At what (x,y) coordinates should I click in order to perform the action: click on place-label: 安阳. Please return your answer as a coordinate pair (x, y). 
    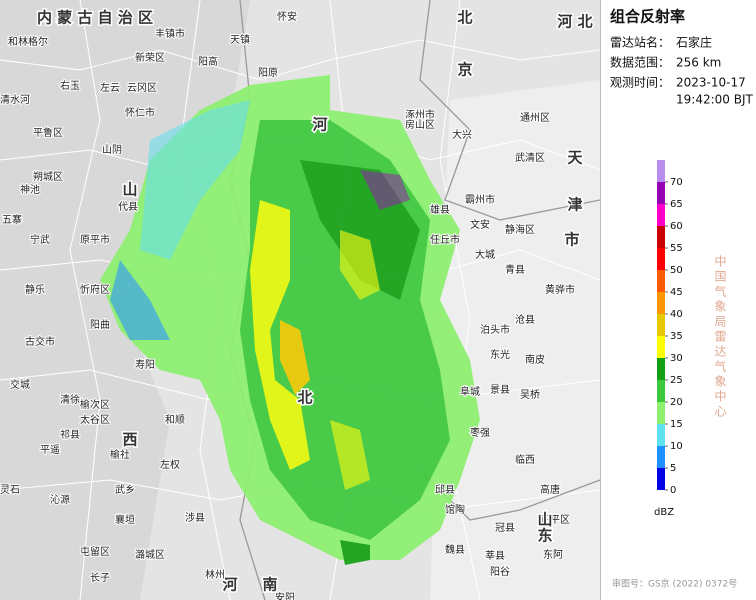
    Looking at the image, I should click on (285, 595).